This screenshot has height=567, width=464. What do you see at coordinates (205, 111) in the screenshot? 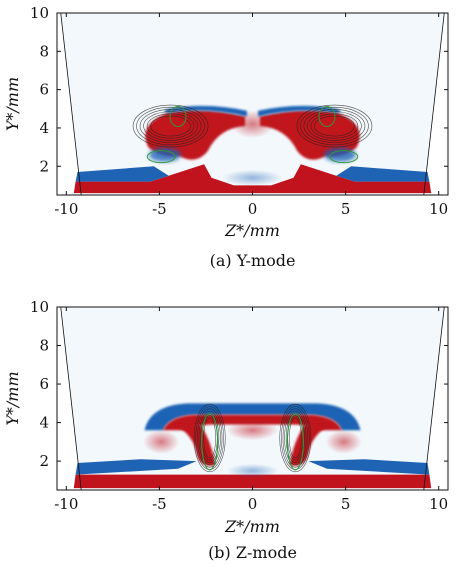
I see `vortex-blue-cap-left` at bounding box center [205, 111].